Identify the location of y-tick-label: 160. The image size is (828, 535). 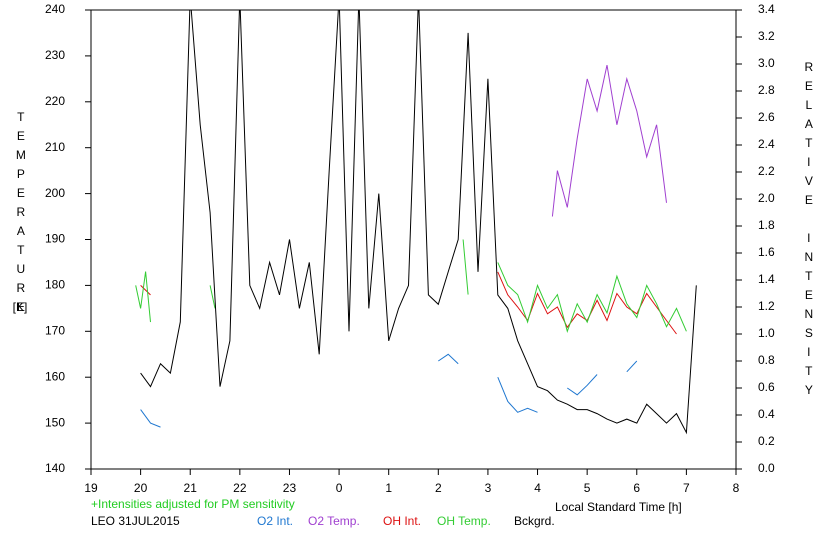
(55, 376).